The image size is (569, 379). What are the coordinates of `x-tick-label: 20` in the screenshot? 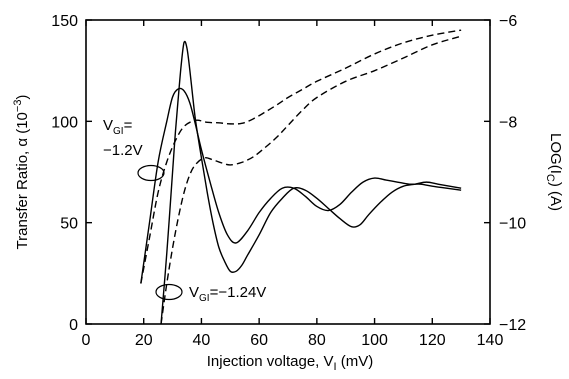 It's located at (144, 340).